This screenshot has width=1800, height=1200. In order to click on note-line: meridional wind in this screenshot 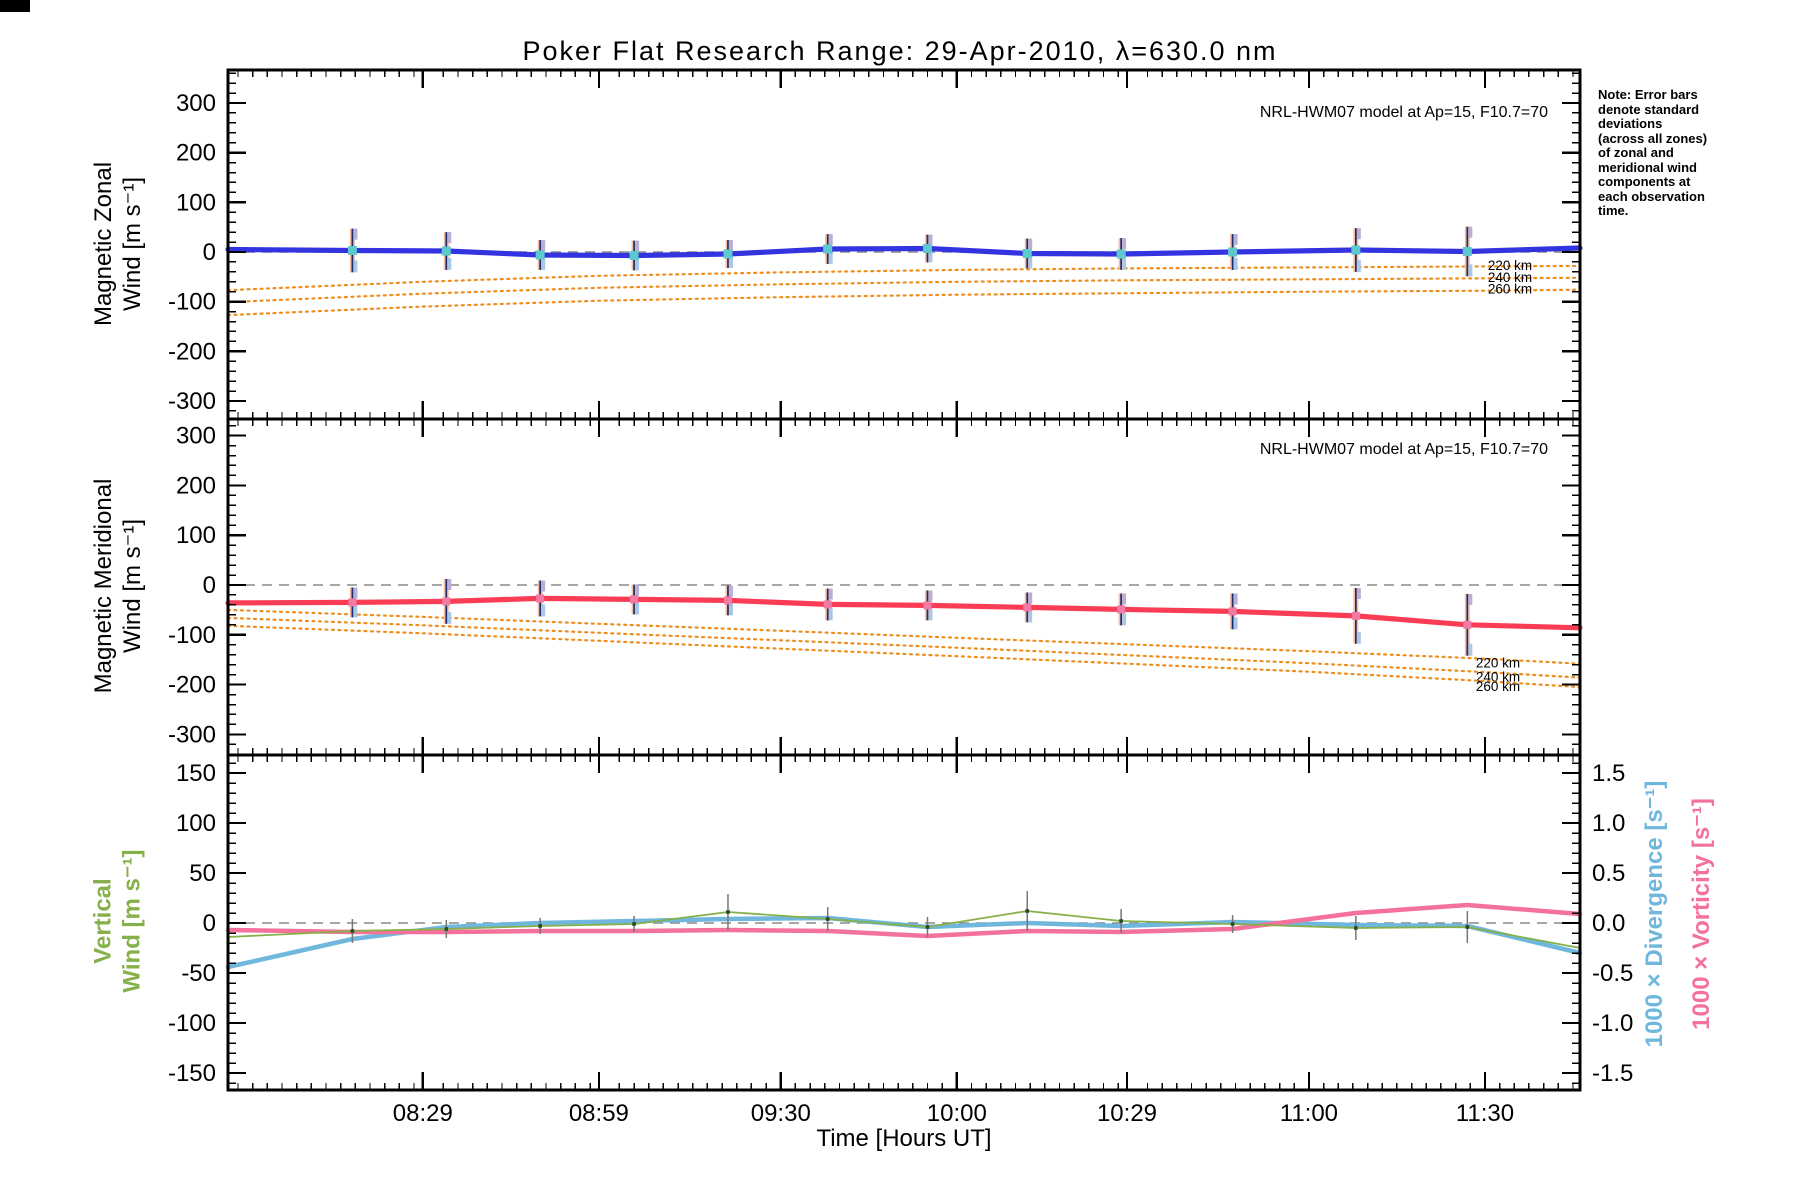, I will do `click(1647, 167)`.